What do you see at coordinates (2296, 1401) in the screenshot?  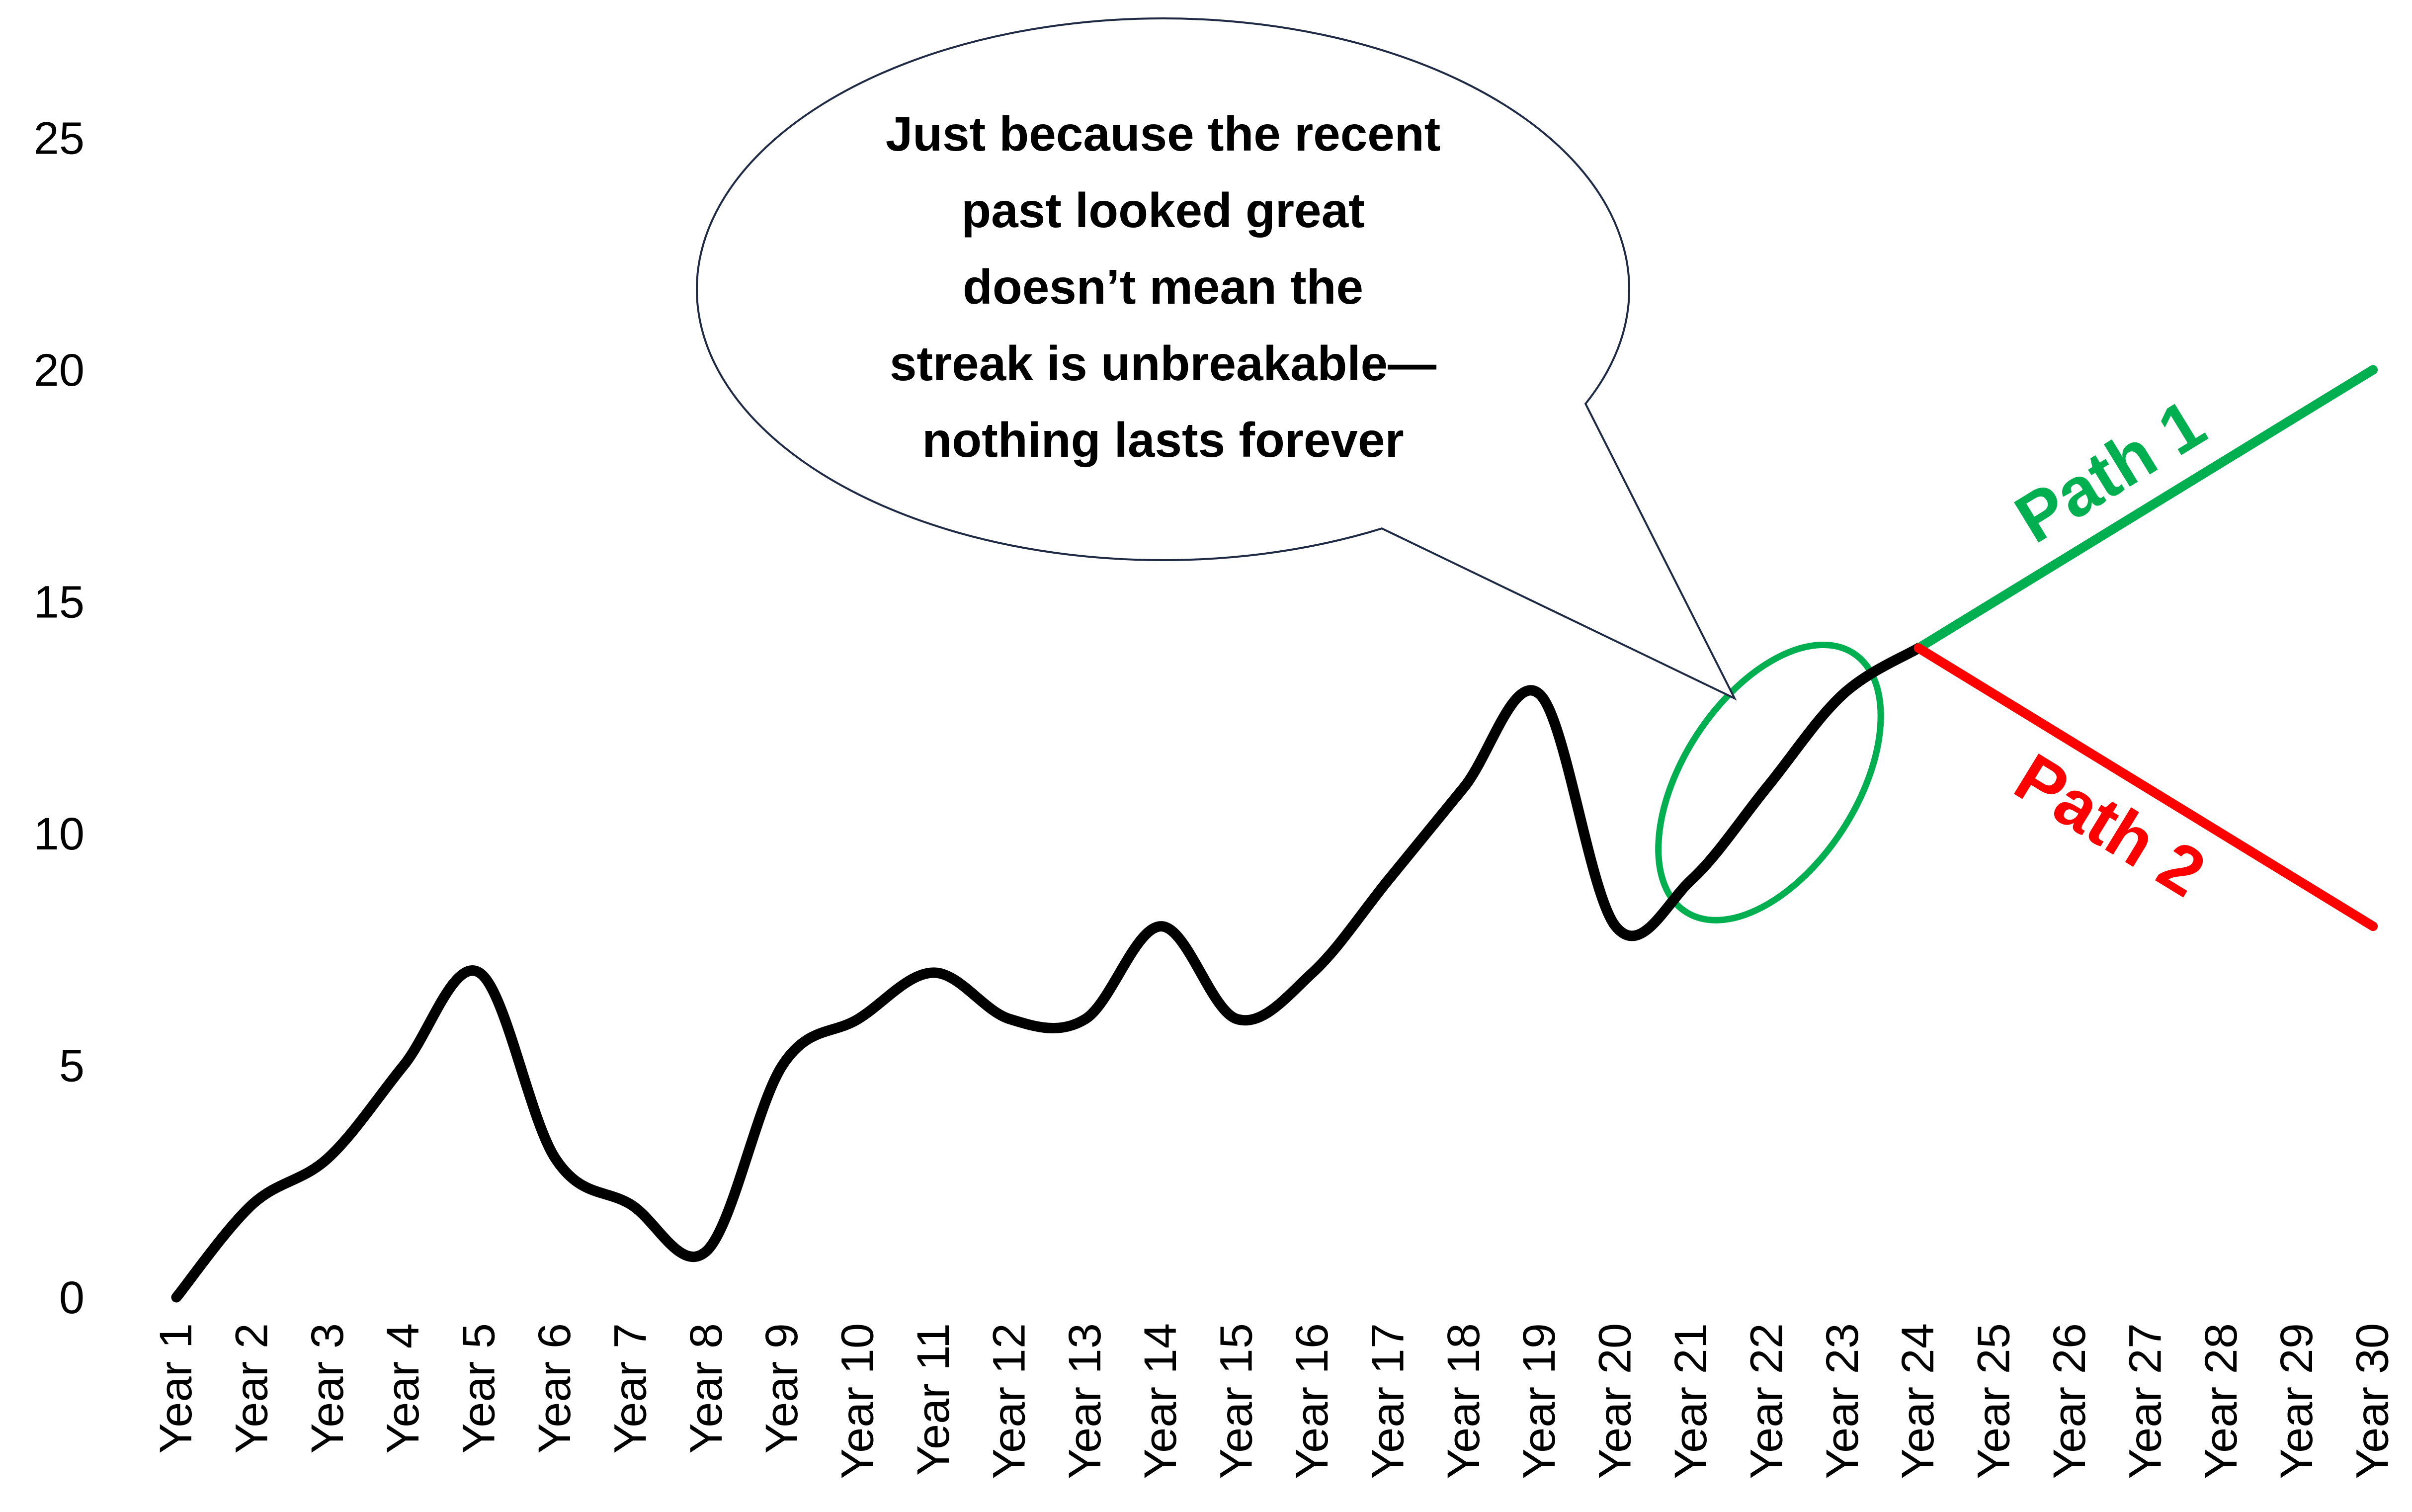 I see `x-tick-label: Year 29` at bounding box center [2296, 1401].